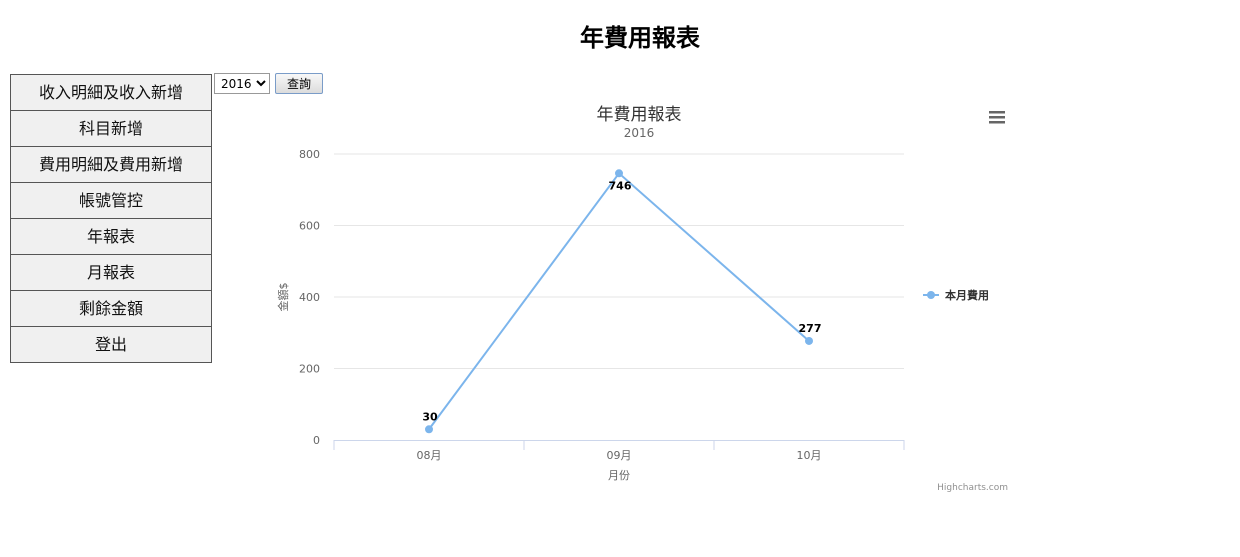 The height and width of the screenshot is (557, 1240). Describe the element at coordinates (430, 416) in the screenshot. I see `data-label: 30` at that location.